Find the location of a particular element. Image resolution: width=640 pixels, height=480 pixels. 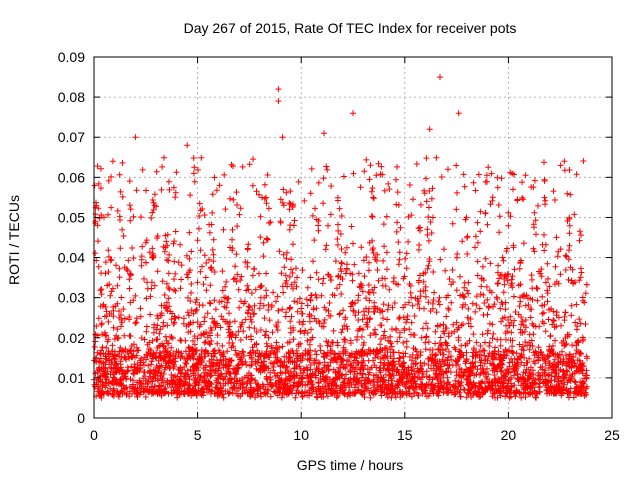

x-tick-label: 10 is located at coordinates (301, 435).